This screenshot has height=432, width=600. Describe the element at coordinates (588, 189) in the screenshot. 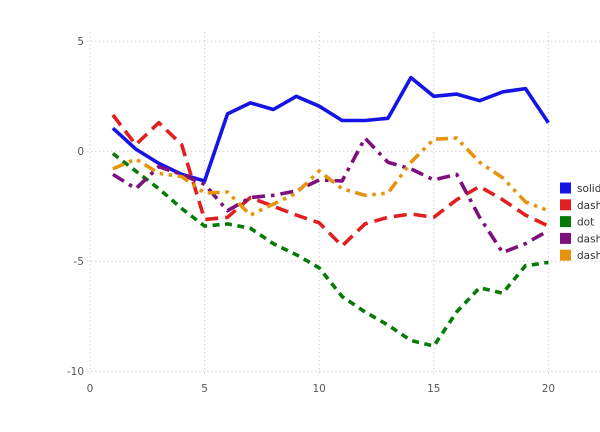

I see `legend-label-solid: solid` at that location.